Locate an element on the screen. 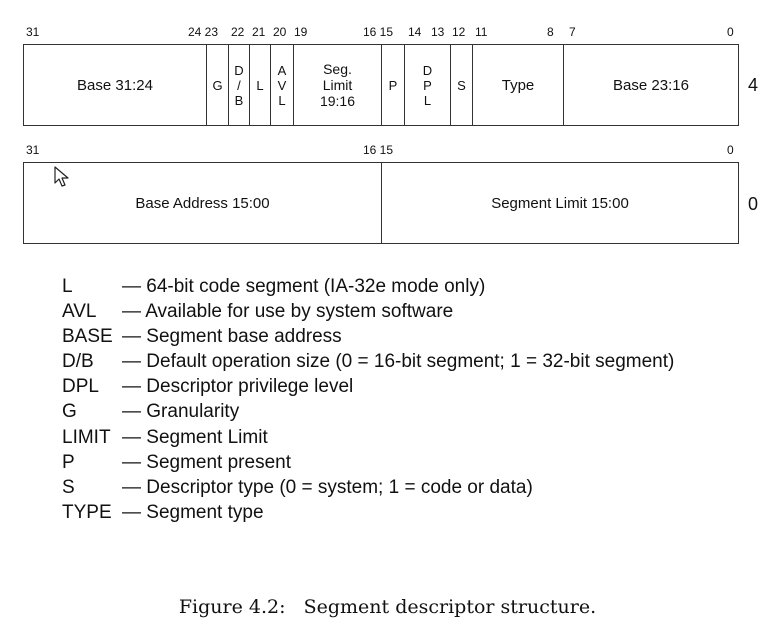 The width and height of the screenshot is (775, 637). field-base-31-24: Base 31:24 is located at coordinates (115, 85).